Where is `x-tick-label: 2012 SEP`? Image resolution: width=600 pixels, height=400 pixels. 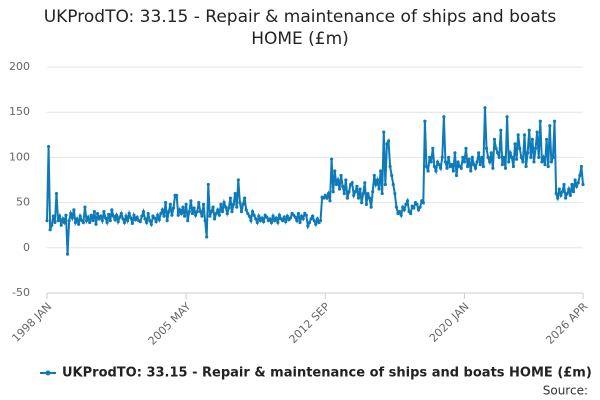
x-tick-label: 2012 SEP is located at coordinates (310, 323).